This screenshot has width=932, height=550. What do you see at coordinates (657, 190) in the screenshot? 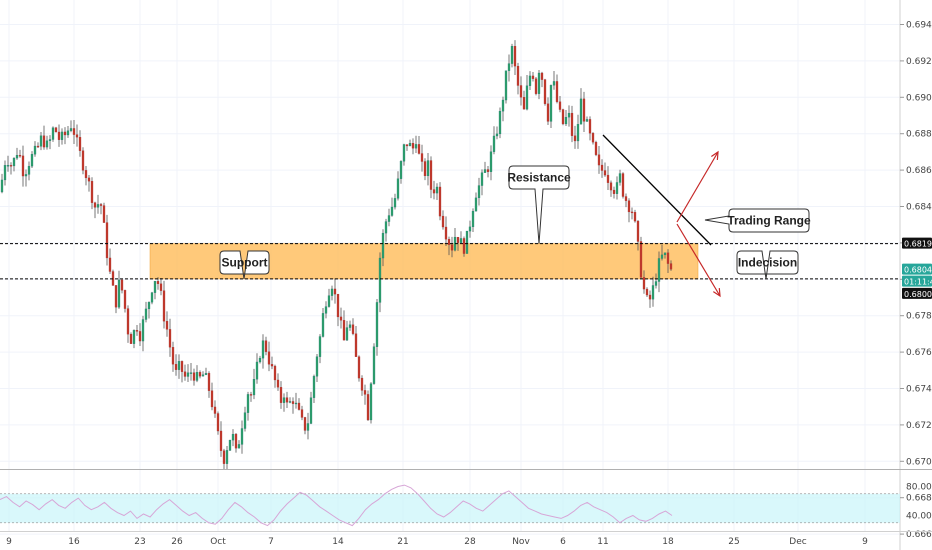
I see `downtrend-line` at bounding box center [657, 190].